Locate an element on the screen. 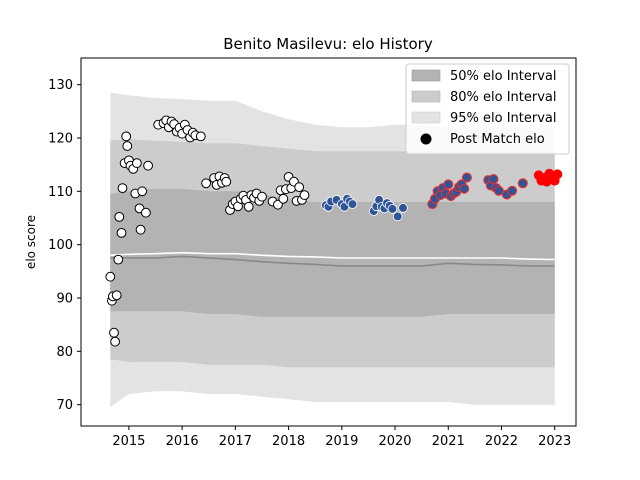 The height and width of the screenshot is (480, 640). x-tick-label: 2023 is located at coordinates (554, 441).